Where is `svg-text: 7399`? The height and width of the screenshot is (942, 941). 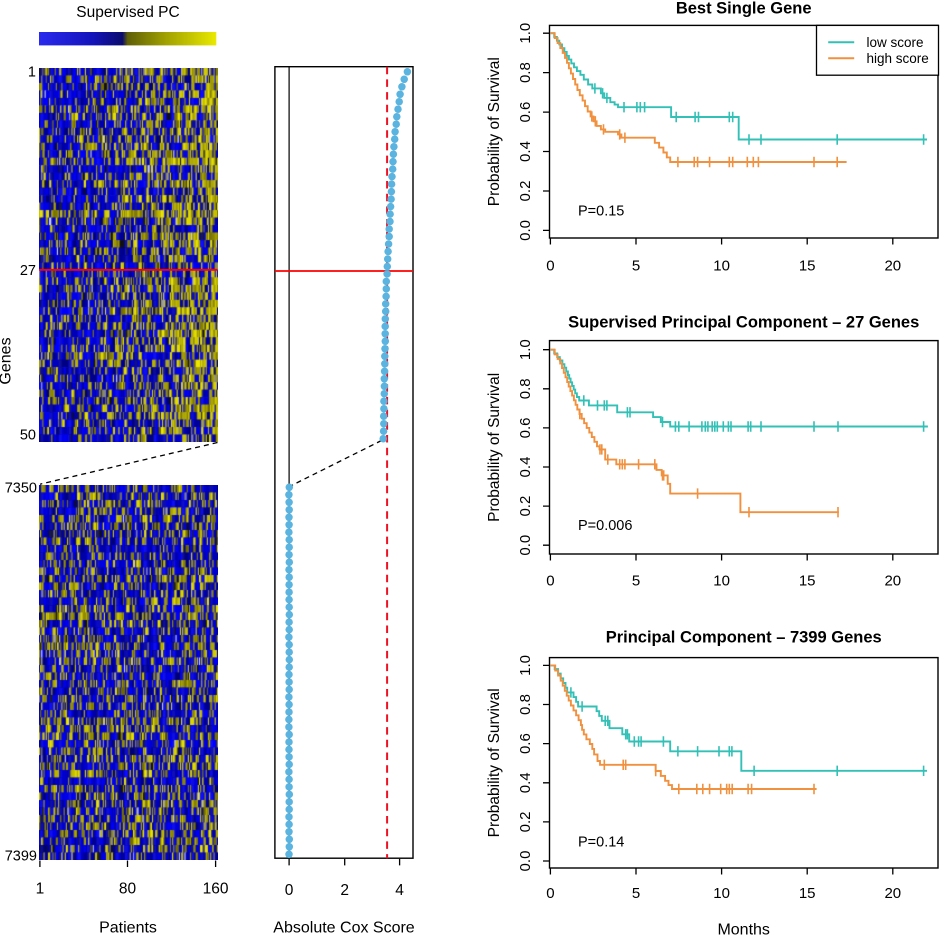 svg-text: 7399 is located at coordinates (21, 857).